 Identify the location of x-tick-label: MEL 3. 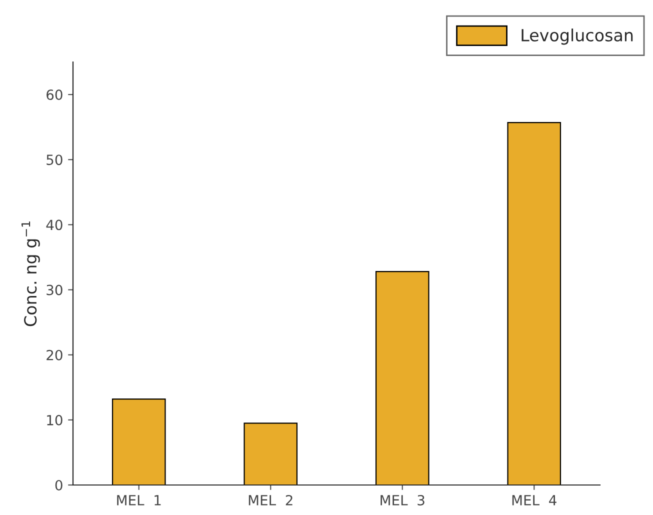
(402, 500).